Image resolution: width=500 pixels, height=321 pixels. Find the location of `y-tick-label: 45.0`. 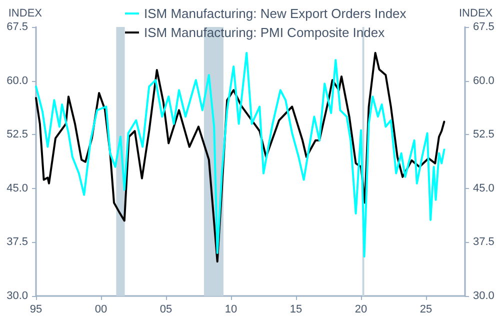

y-tick-label: 45.0 is located at coordinates (17, 188).